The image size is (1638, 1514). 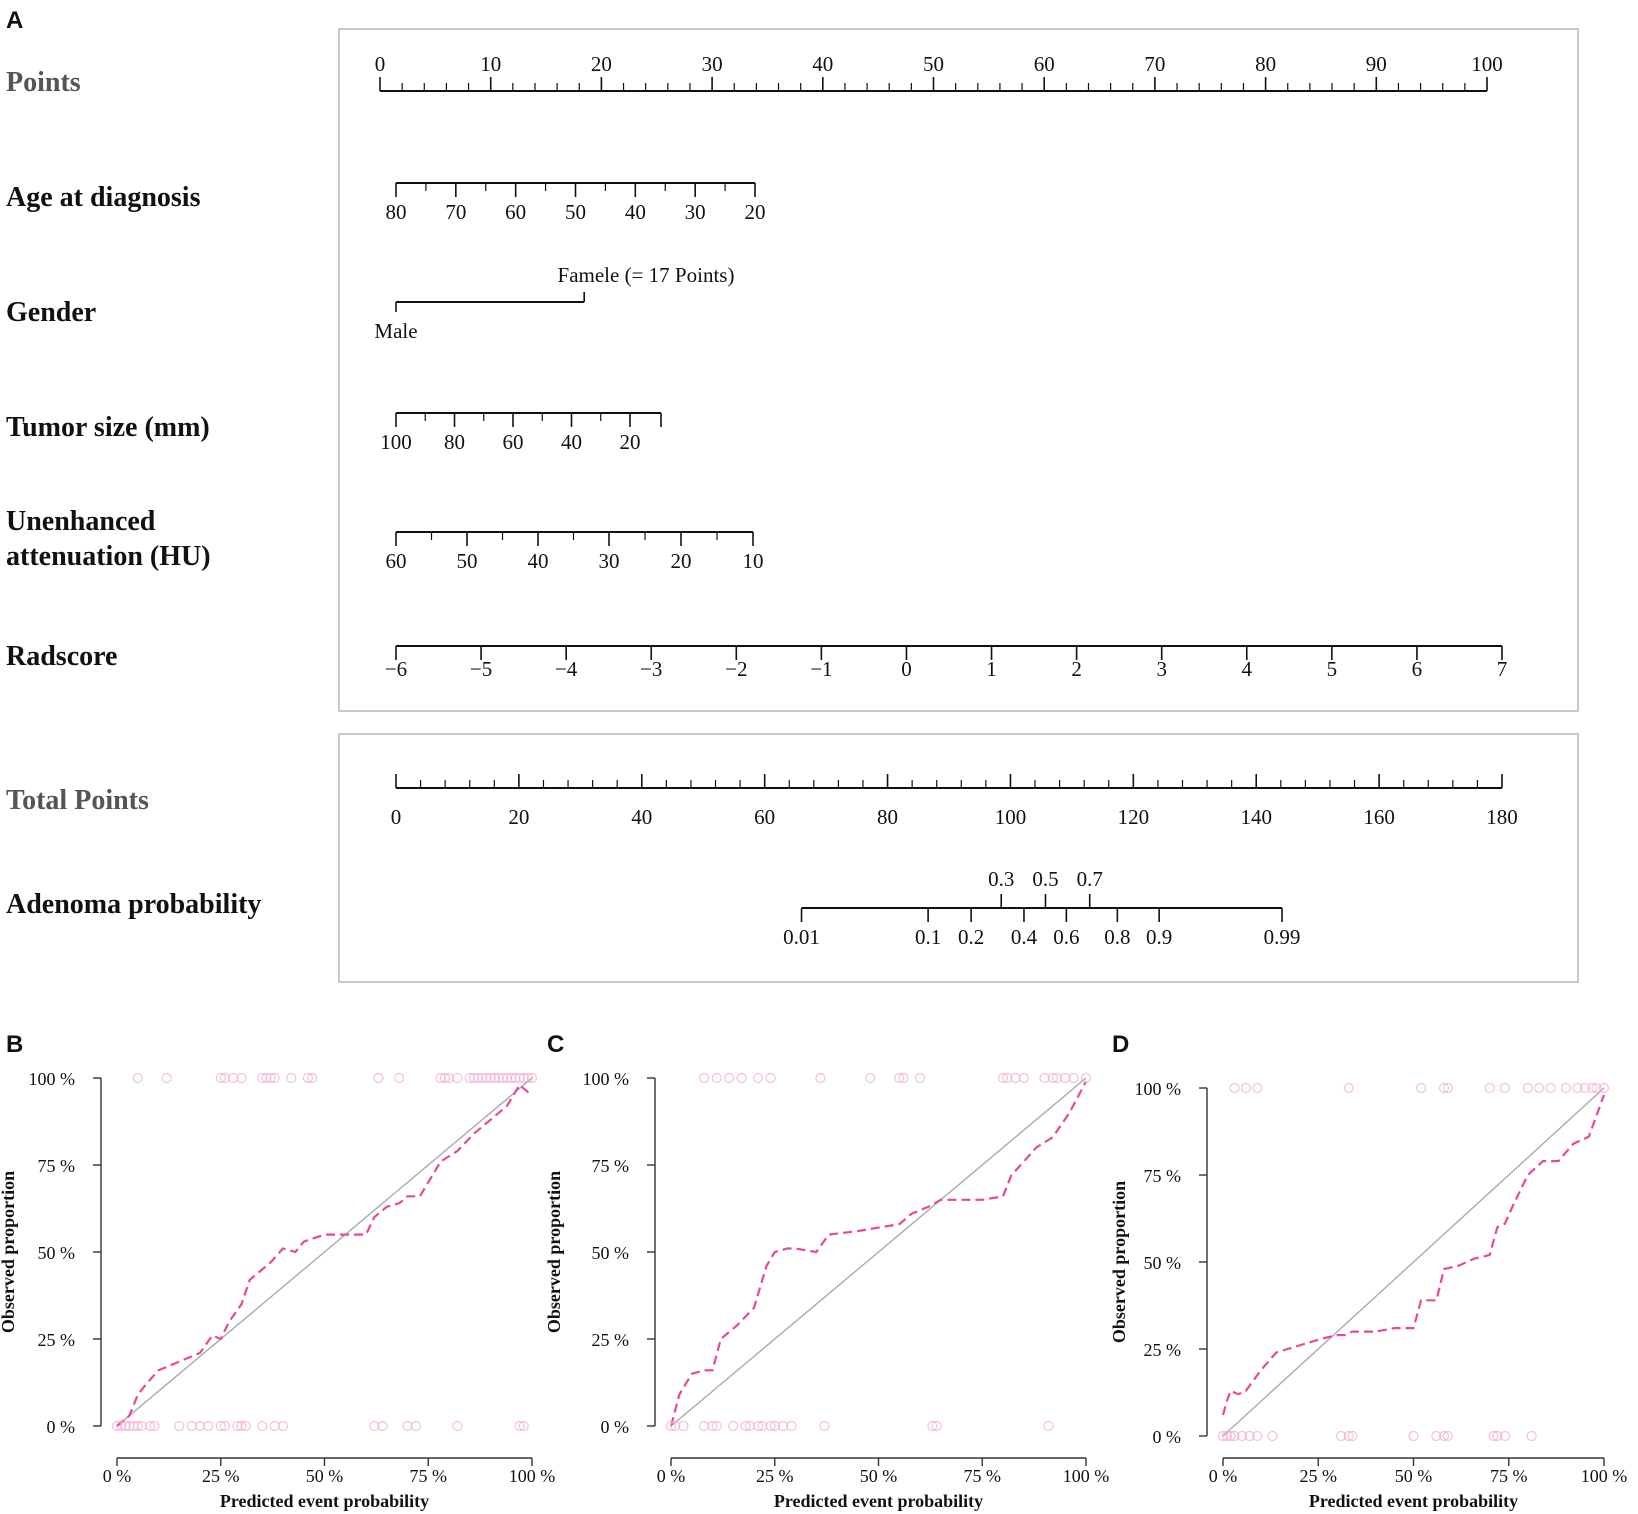 I want to click on total-tick-label: 0, so click(x=396, y=817).